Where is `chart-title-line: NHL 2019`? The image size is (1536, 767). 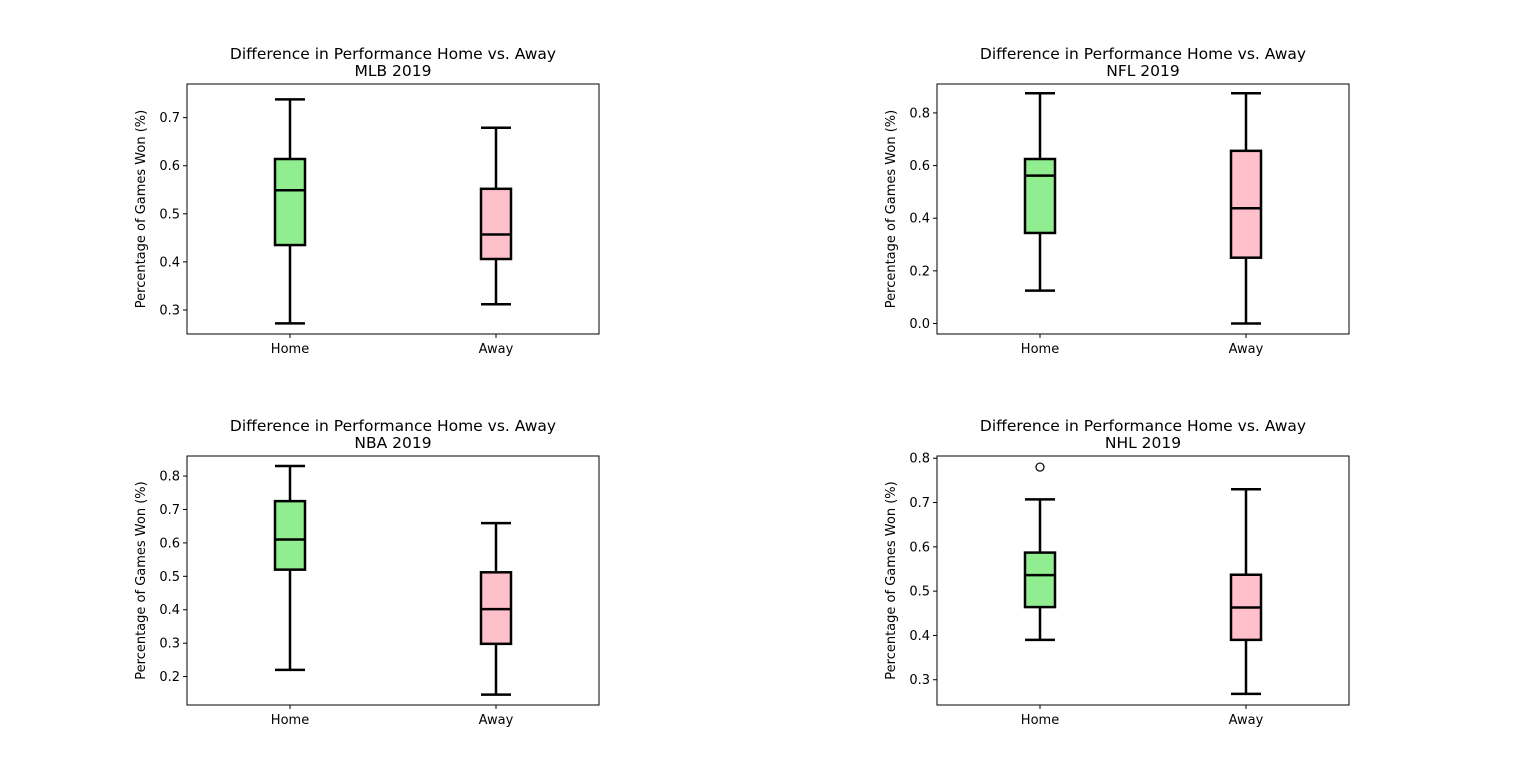
chart-title-line: NHL 2019 is located at coordinates (1143, 443).